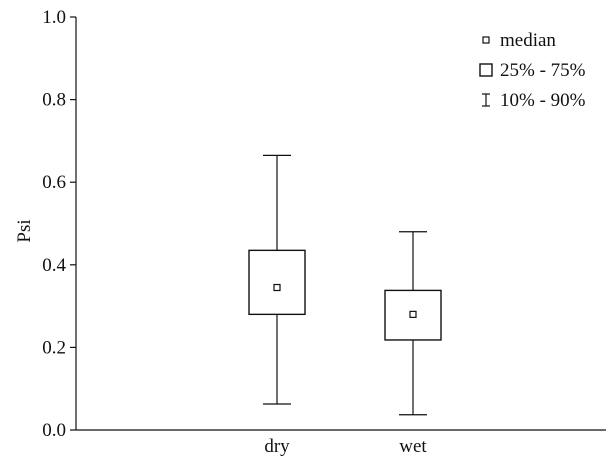  I want to click on y-tick-label: 1.0, so click(54, 17).